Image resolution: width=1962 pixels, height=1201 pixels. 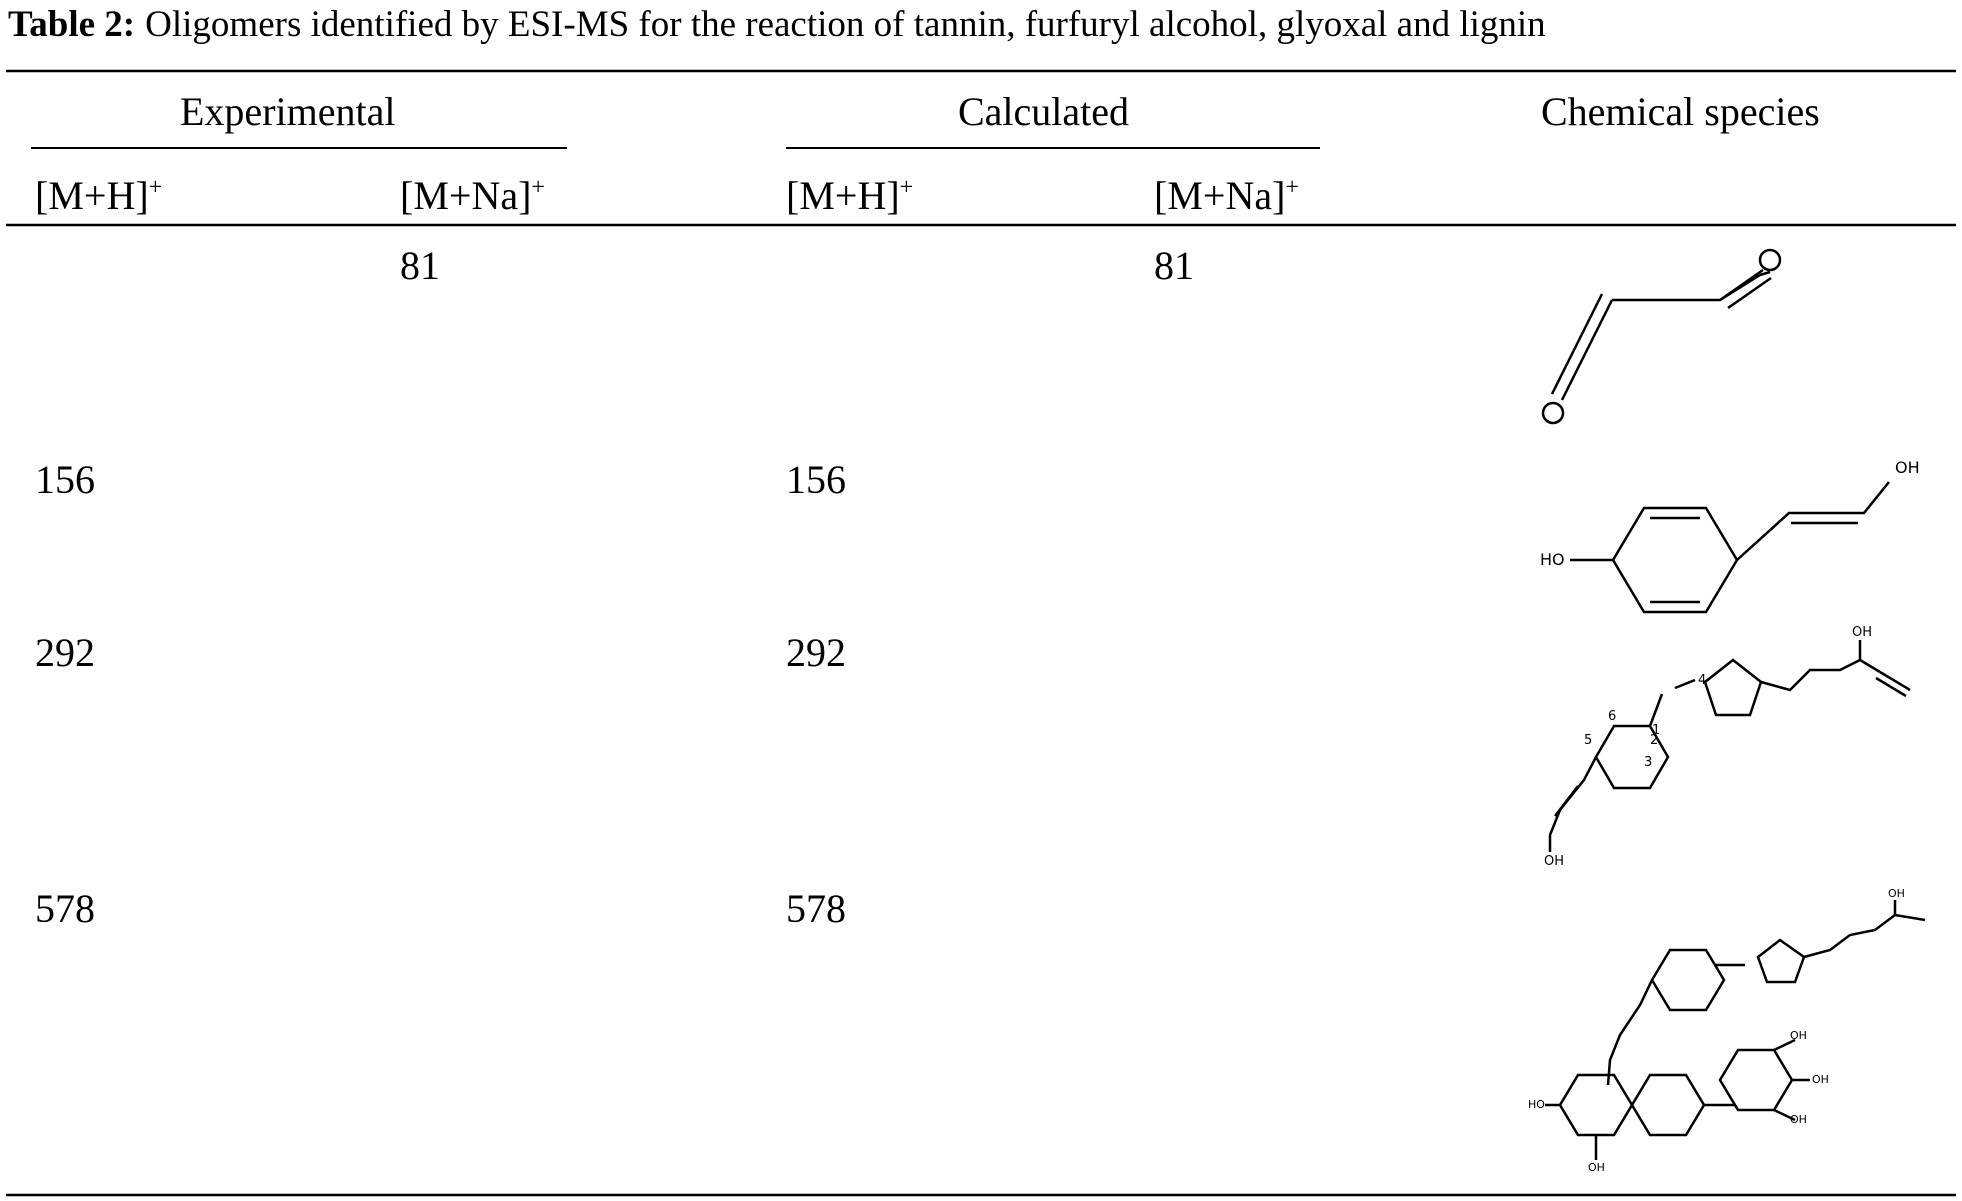 I want to click on atom-label: 2, so click(x=1654, y=740).